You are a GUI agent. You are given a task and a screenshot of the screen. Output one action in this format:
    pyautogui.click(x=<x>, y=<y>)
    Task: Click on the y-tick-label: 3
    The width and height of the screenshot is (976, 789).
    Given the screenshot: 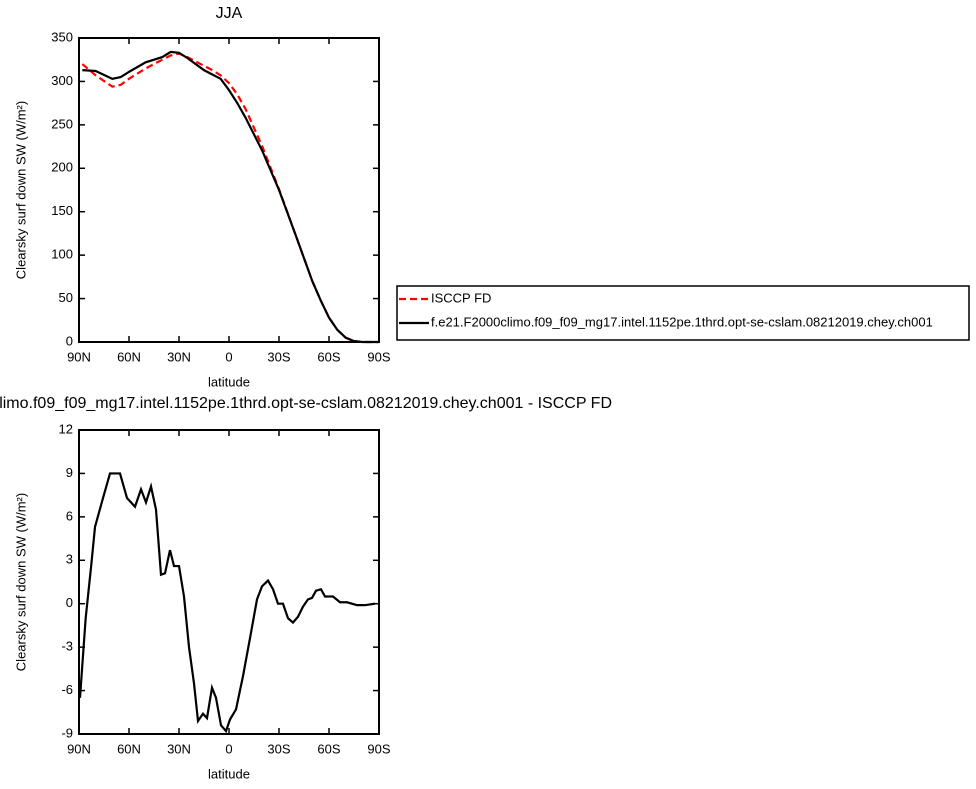 What is the action you would take?
    pyautogui.click(x=69, y=559)
    